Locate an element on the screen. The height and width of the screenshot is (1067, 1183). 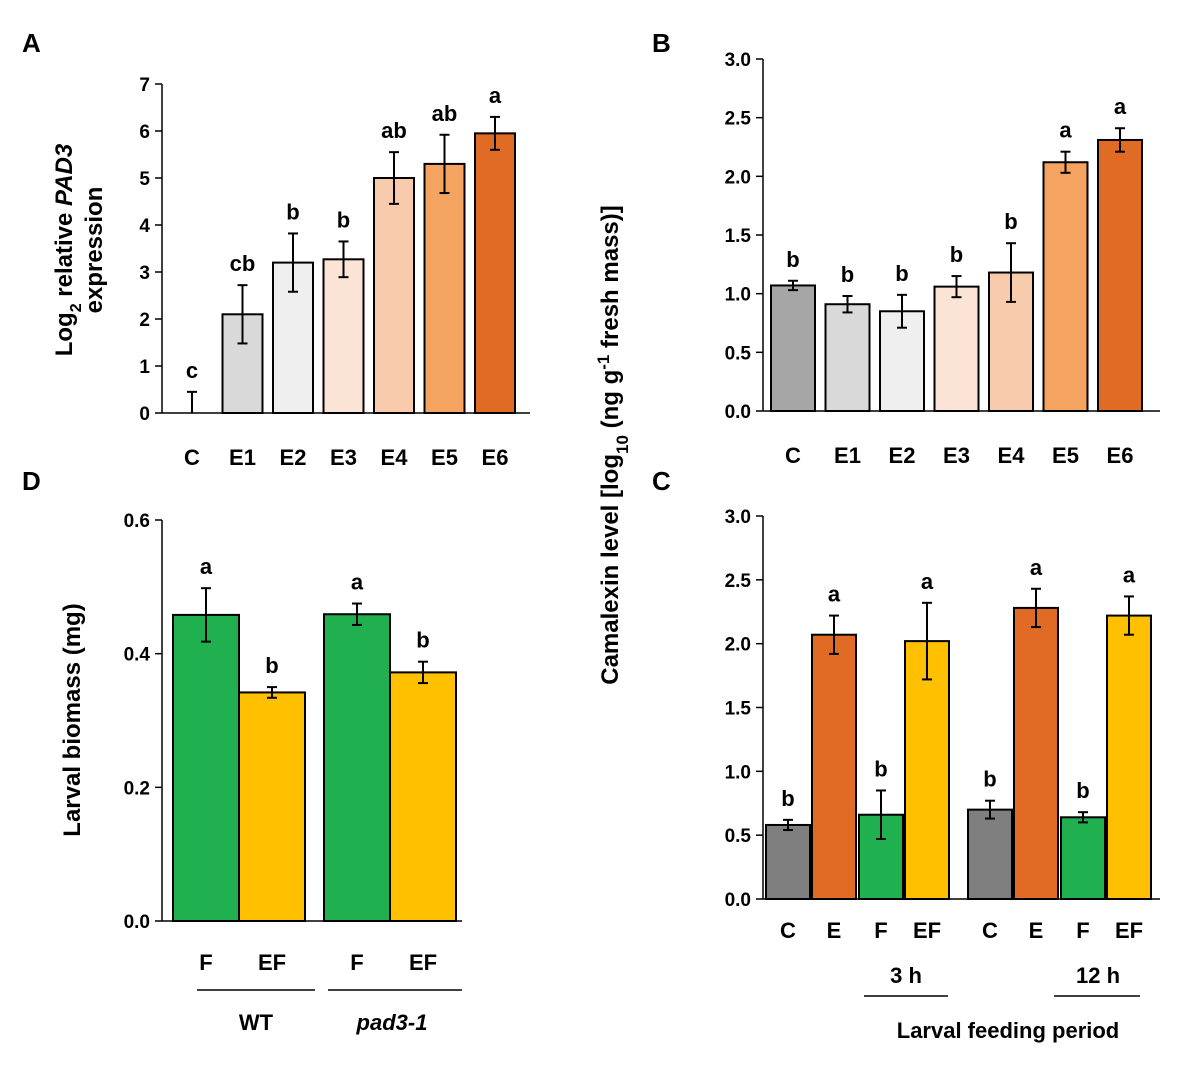
y-tick-label: 1 is located at coordinates (144, 367).